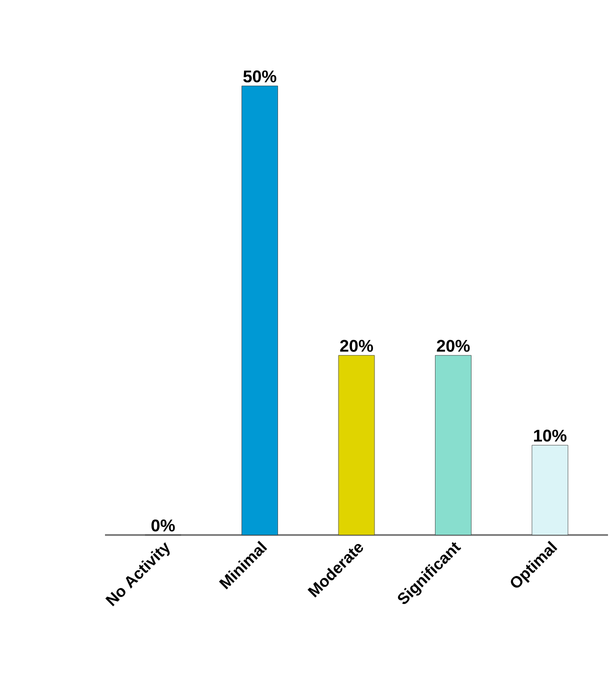  What do you see at coordinates (163, 525) in the screenshot?
I see `data-label: 0%` at bounding box center [163, 525].